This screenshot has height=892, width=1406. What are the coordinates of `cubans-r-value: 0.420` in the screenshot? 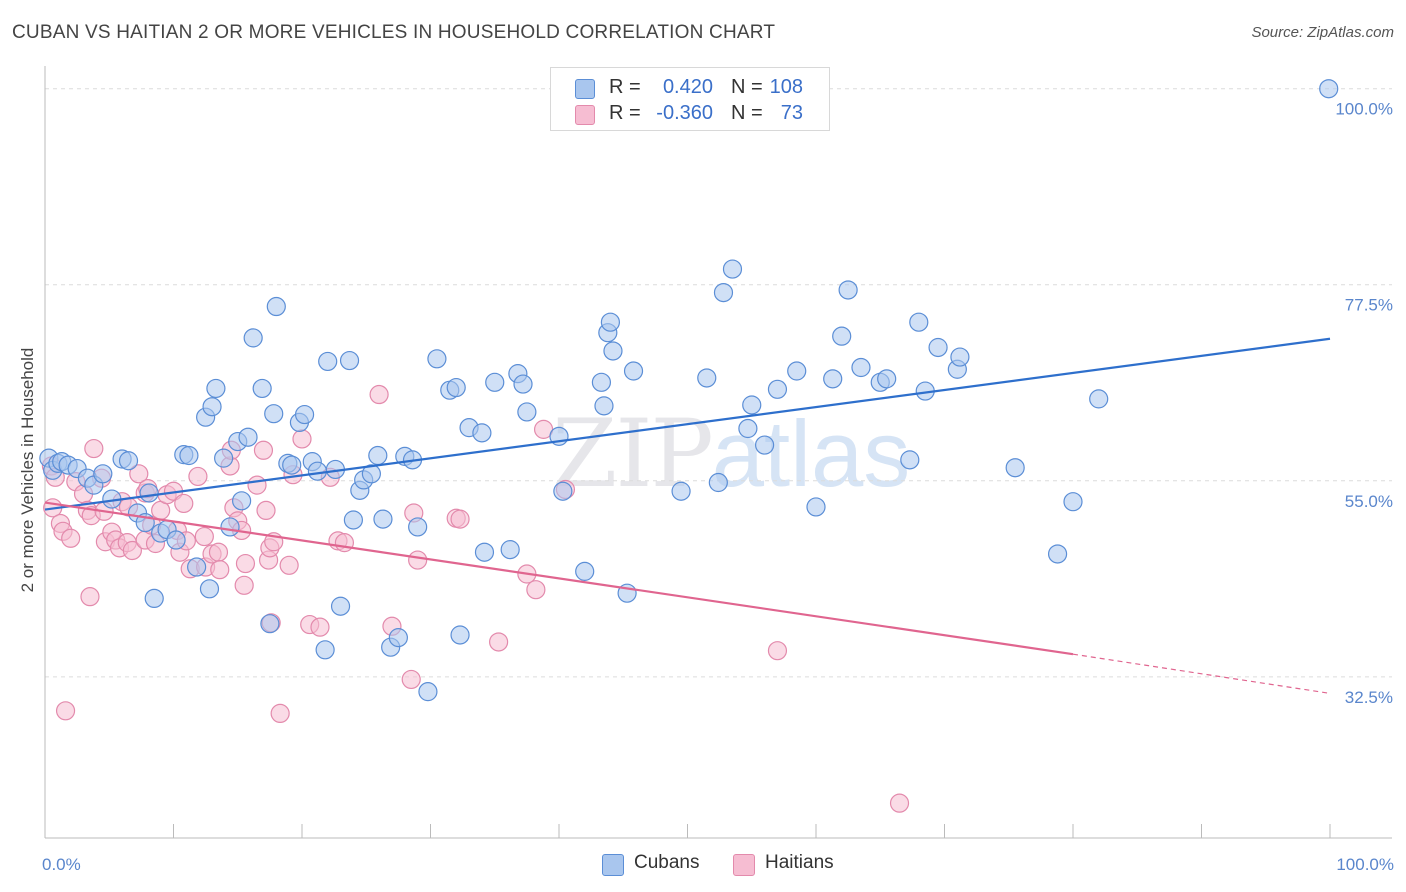 It's located at (687, 87).